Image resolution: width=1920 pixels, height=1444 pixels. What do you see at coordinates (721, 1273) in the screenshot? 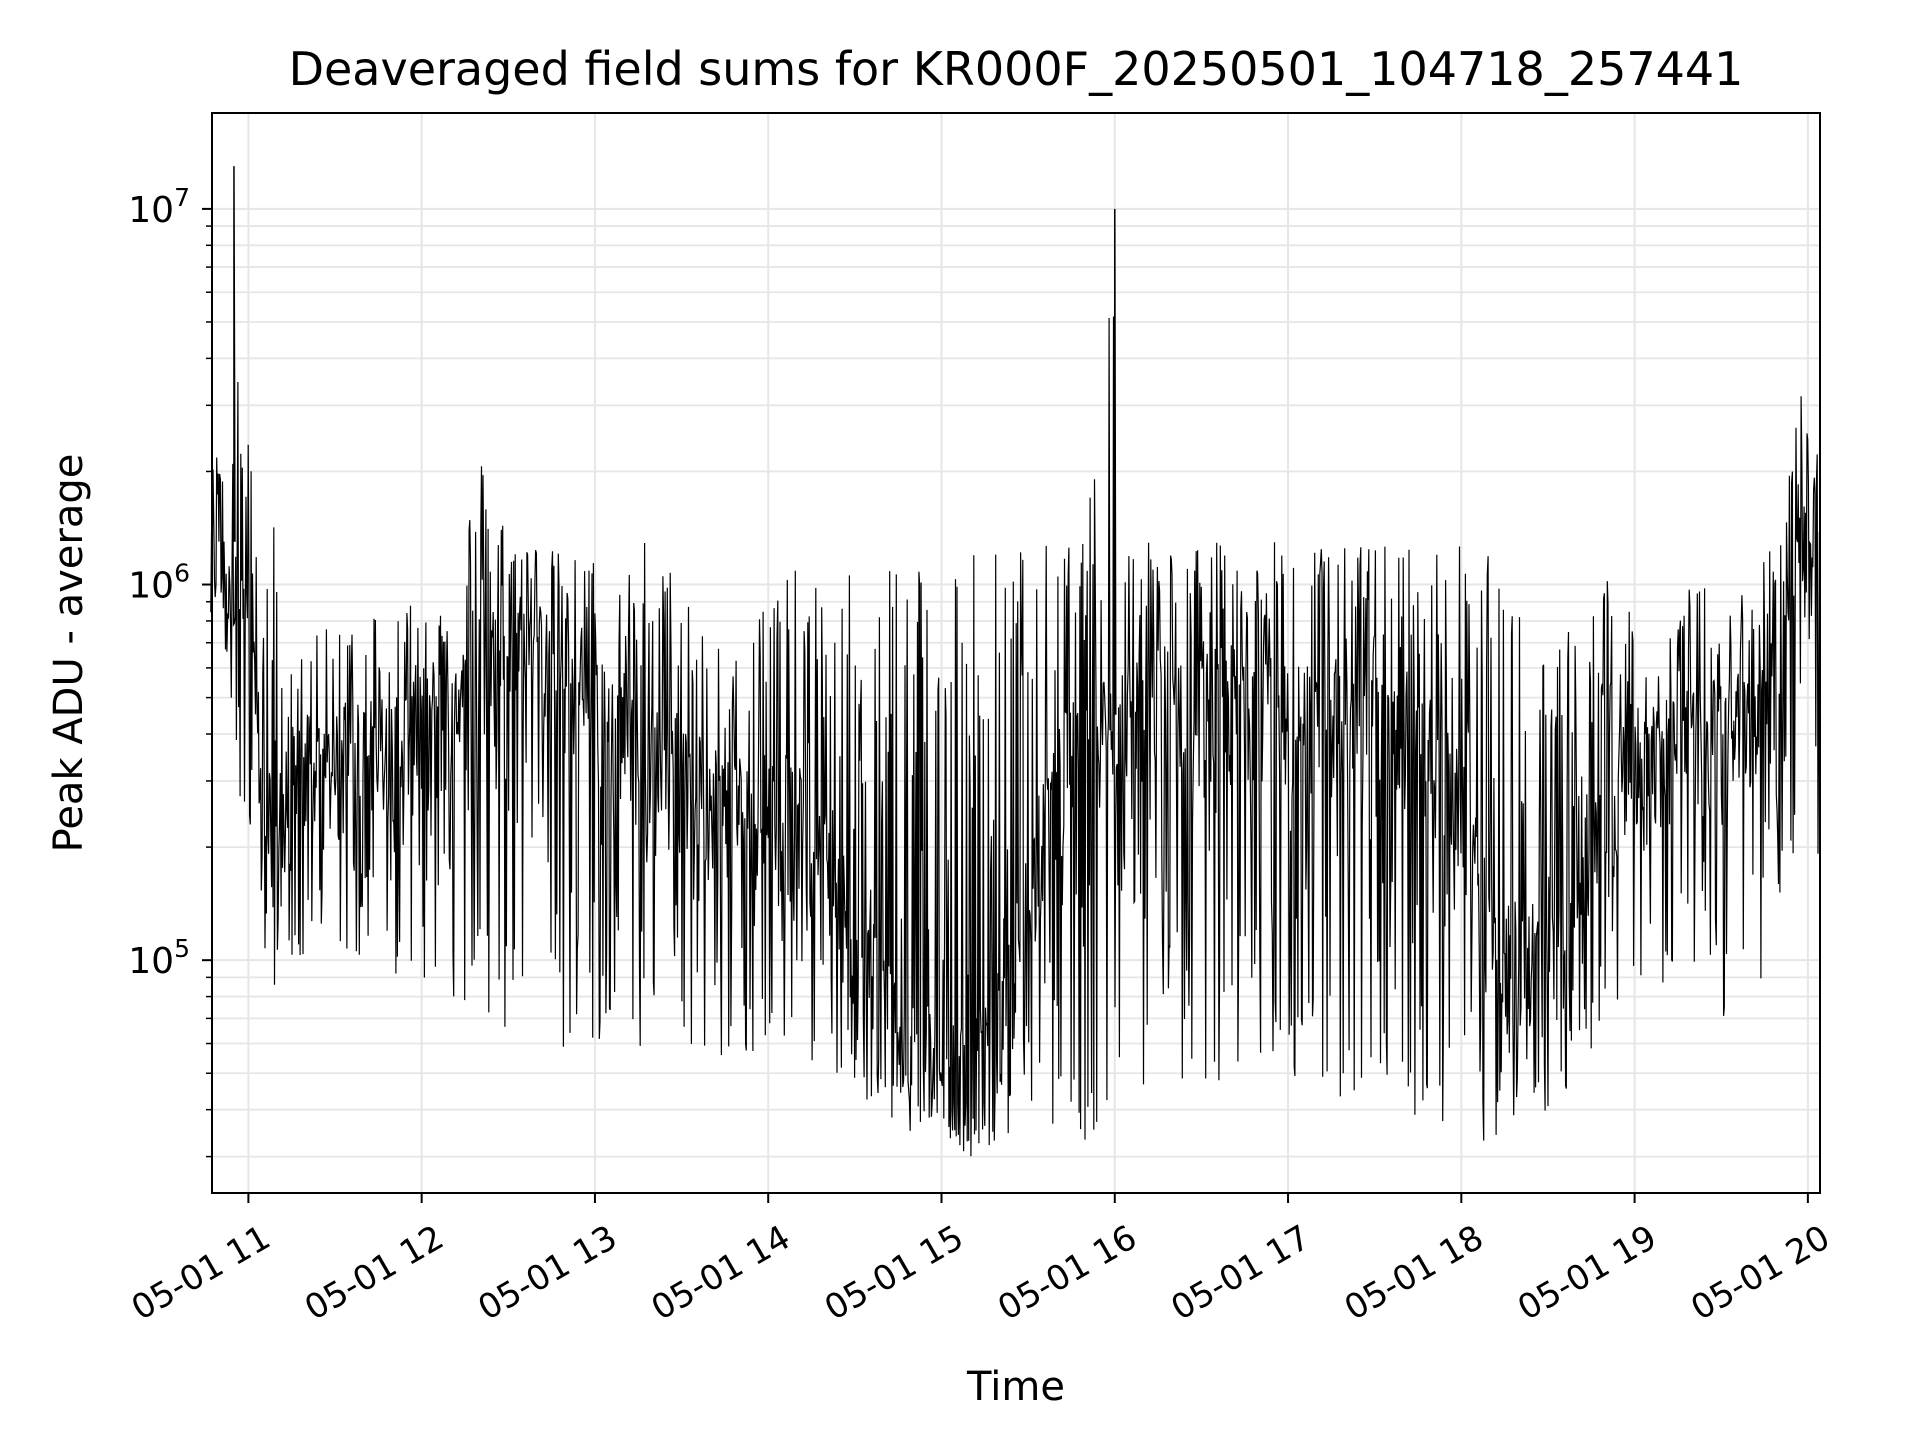
I see `x-tick-label: 05-01 14` at bounding box center [721, 1273].